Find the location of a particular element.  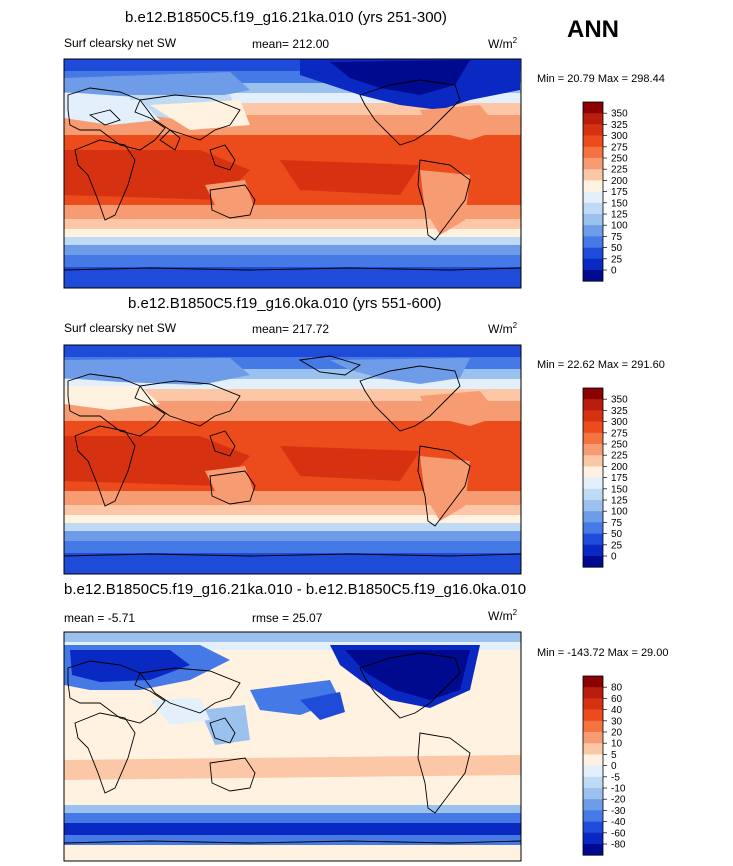

panel-1-units: W/m2 is located at coordinates (502, 43).